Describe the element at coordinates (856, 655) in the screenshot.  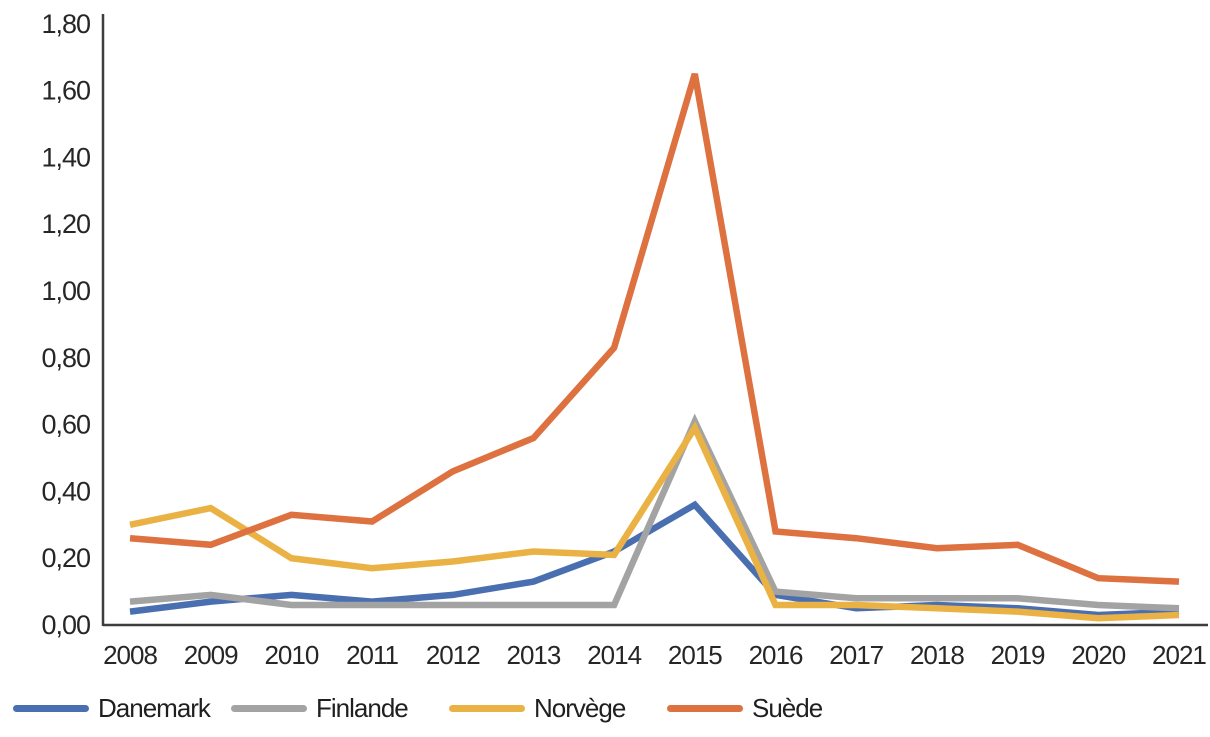
I see `x-tick-label: 2017` at that location.